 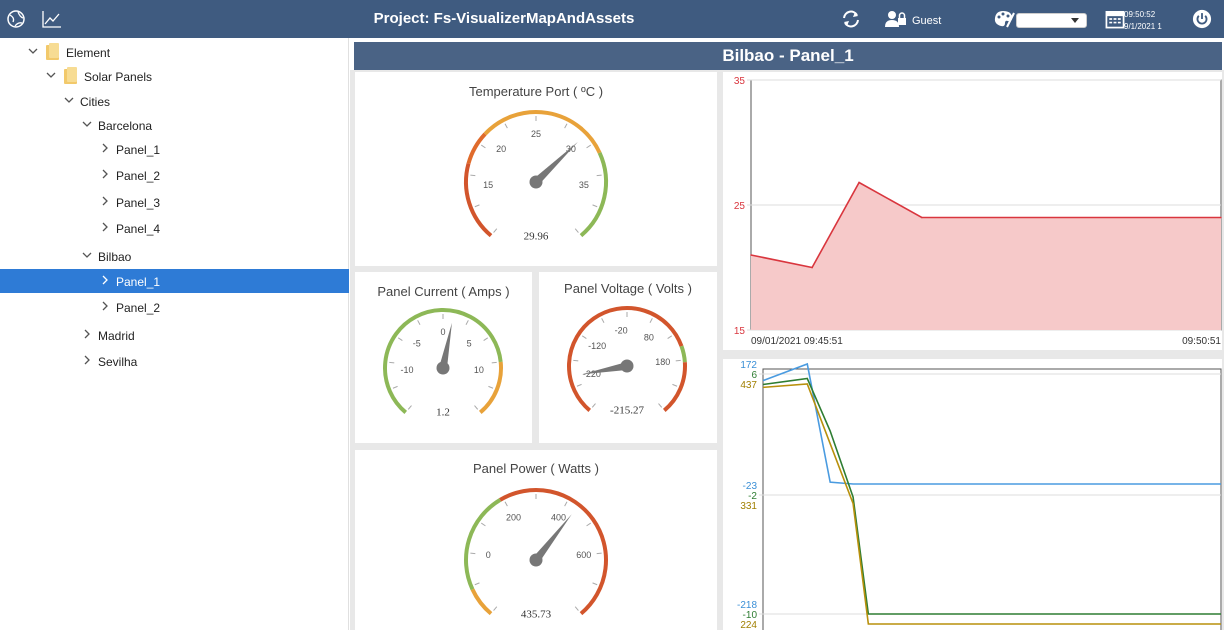 I want to click on tree-item-label: Panel_4, so click(x=138, y=229).